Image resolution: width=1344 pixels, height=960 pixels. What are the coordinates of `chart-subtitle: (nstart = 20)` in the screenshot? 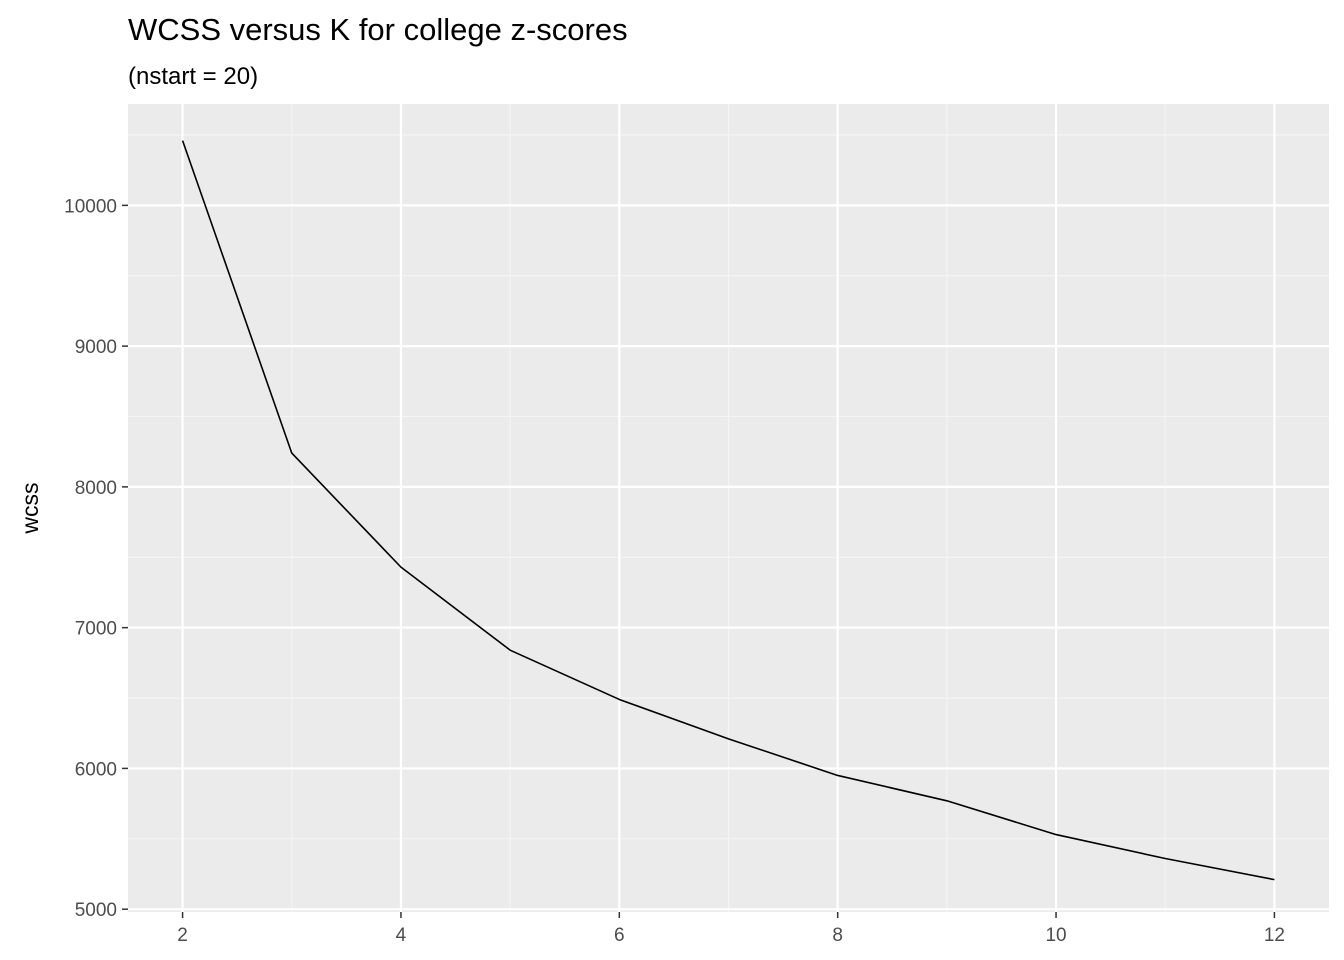 It's located at (193, 76).